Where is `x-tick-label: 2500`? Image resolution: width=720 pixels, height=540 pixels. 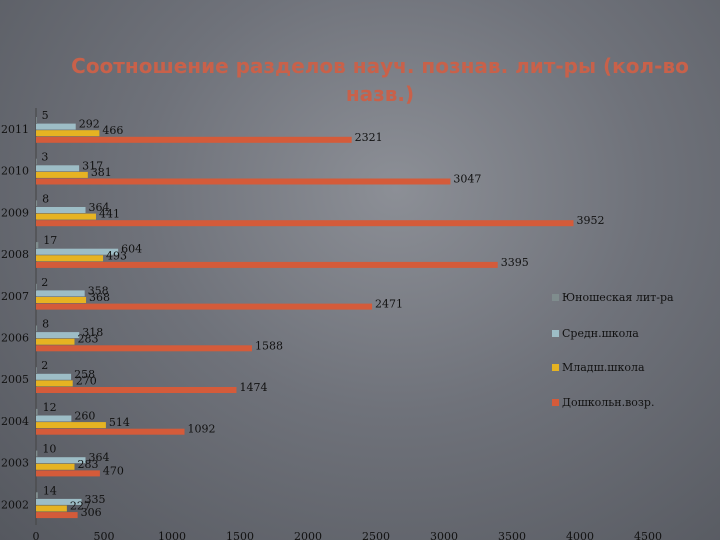 x-tick-label: 2500 is located at coordinates (376, 535).